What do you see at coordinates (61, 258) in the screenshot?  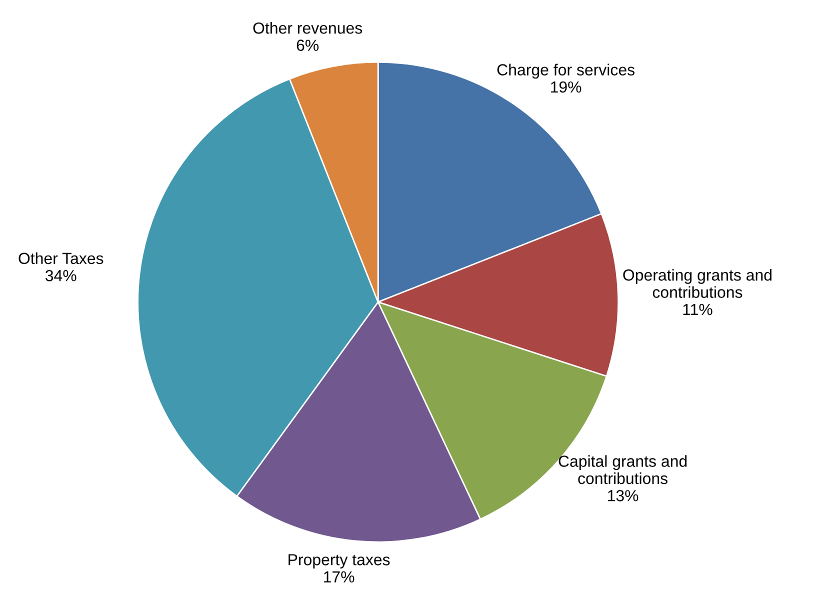 I see `slice-label: Other Taxes` at bounding box center [61, 258].